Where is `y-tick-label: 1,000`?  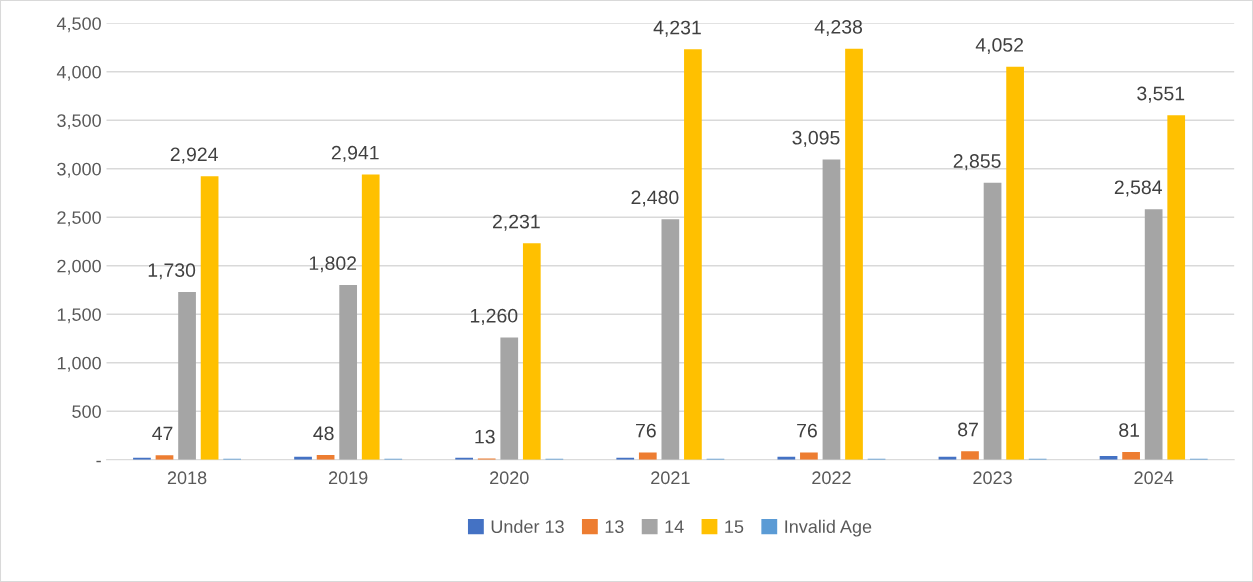 y-tick-label: 1,000 is located at coordinates (79, 364).